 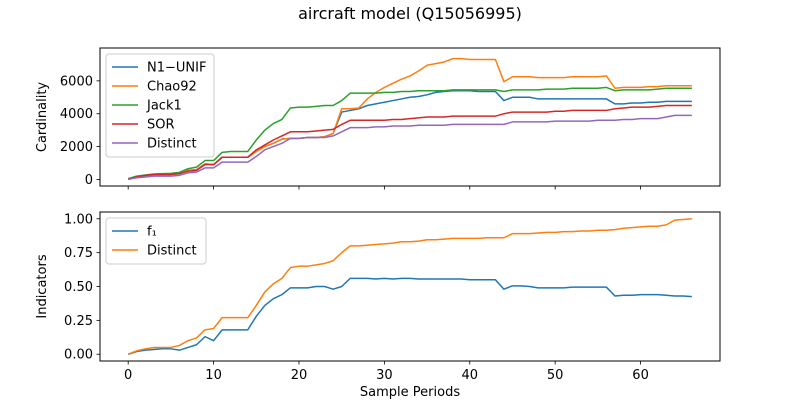 What do you see at coordinates (172, 87) in the screenshot?
I see `legend-label: Chao92` at bounding box center [172, 87].